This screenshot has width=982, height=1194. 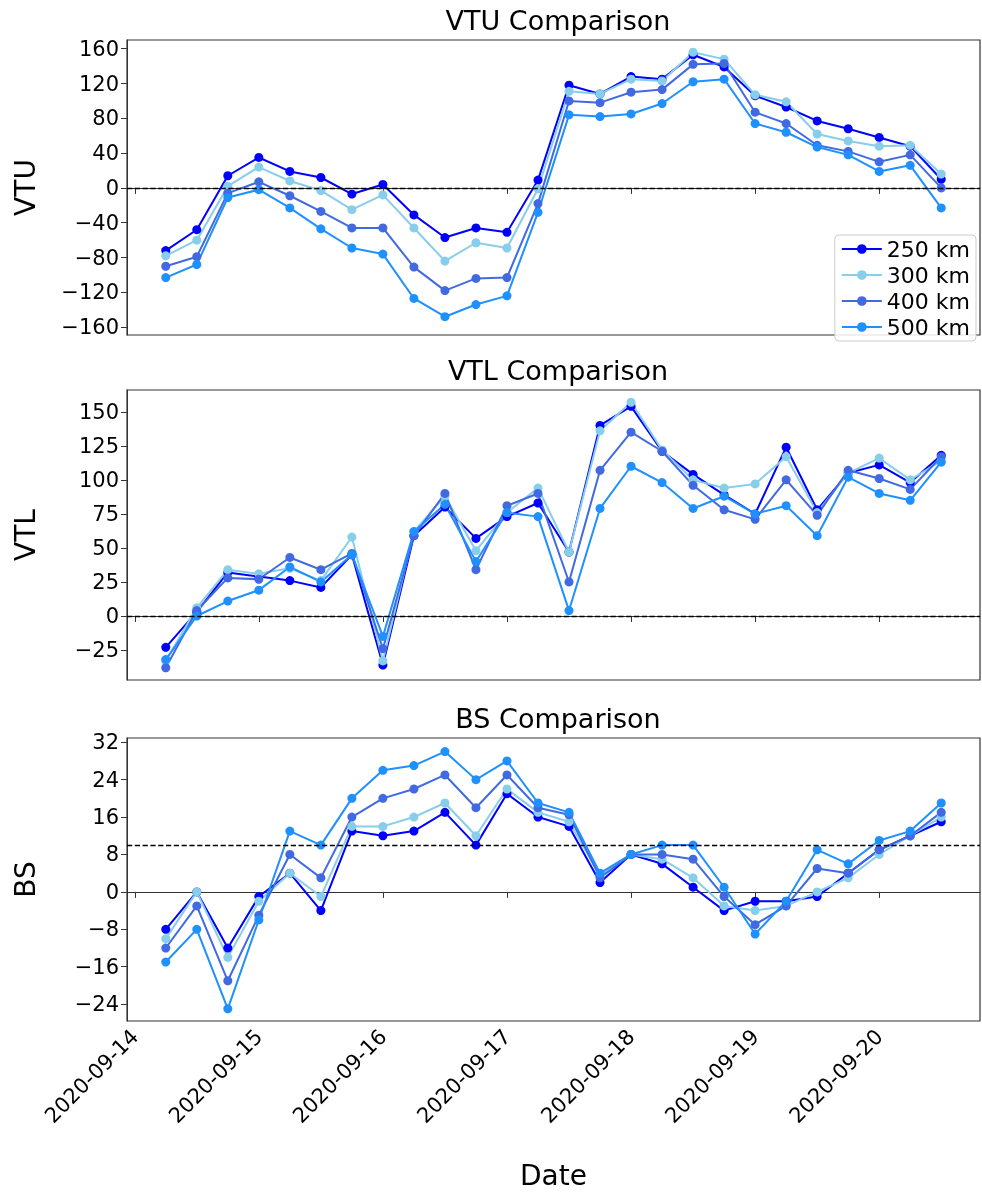 I want to click on y-tick-label: 8, so click(x=112, y=854).